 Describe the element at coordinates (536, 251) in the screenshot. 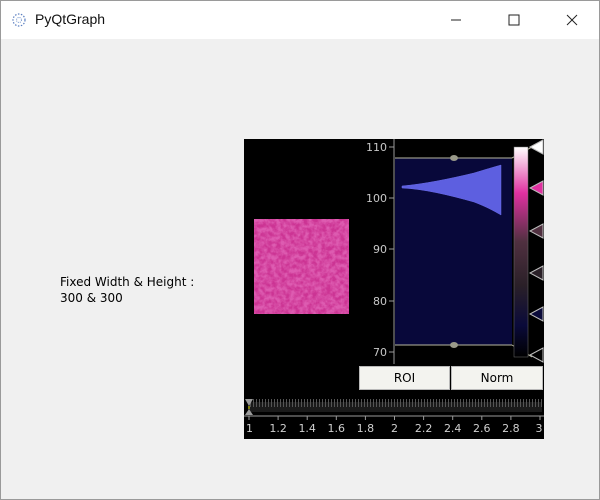

I see `gradient-ticks` at that location.